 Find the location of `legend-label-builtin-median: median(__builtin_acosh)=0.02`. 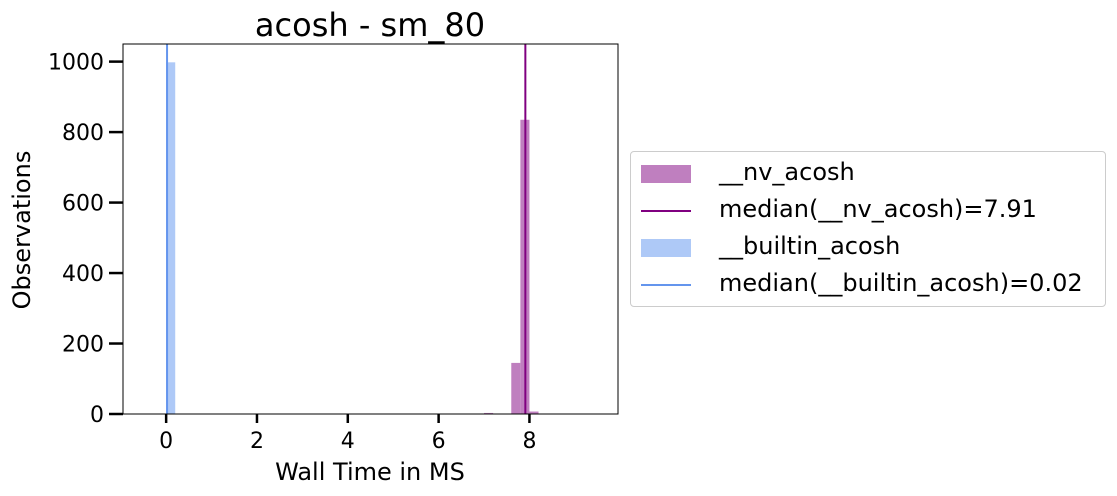

legend-label-builtin-median: median(__builtin_acosh)=0.02 is located at coordinates (901, 283).